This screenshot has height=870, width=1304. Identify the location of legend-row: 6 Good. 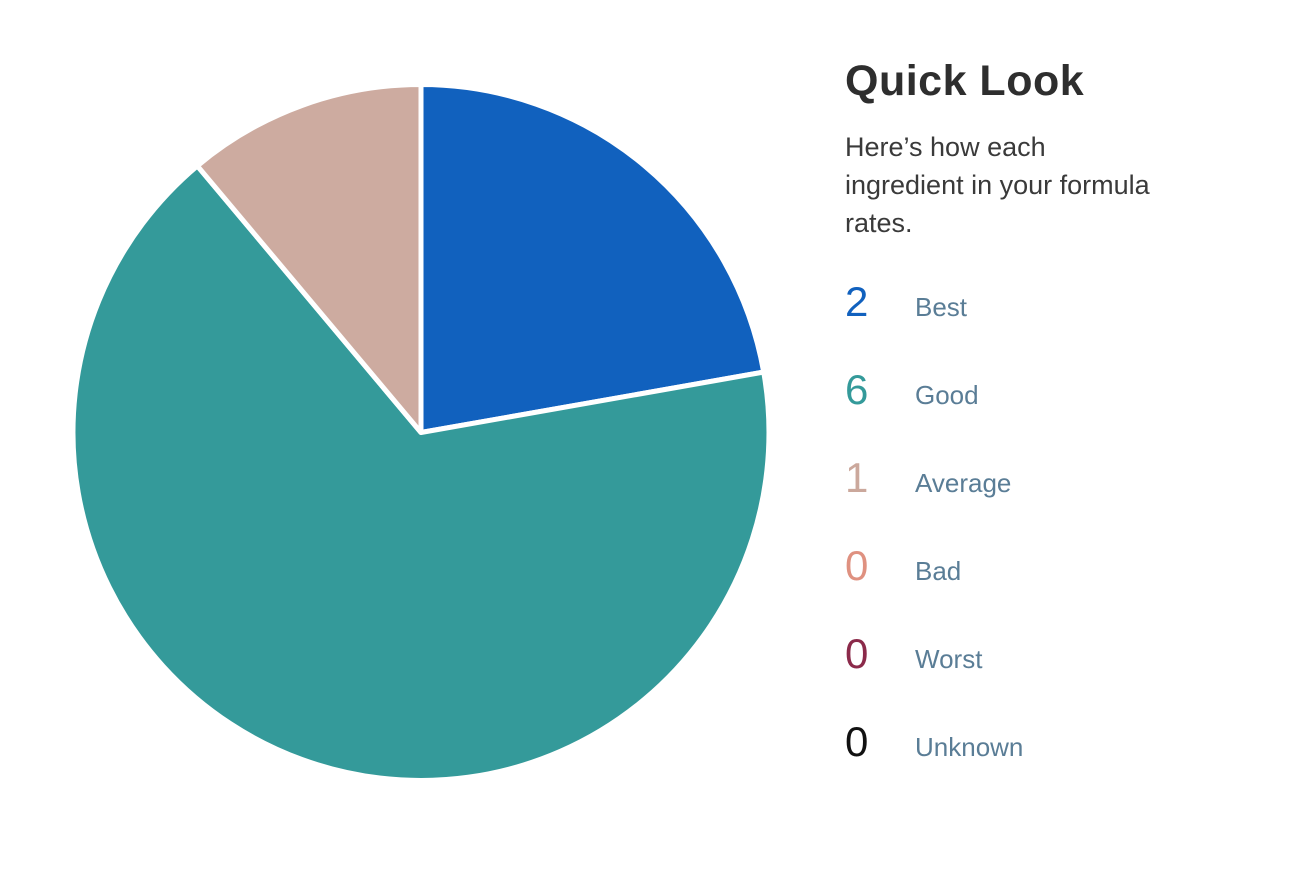
(1040, 390).